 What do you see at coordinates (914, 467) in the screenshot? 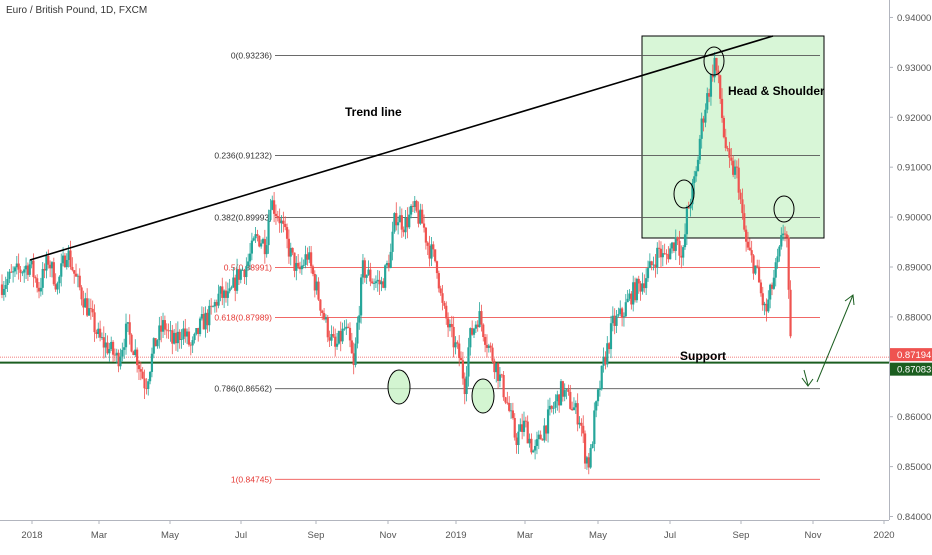
I see `y-tick-label: 0.85000` at bounding box center [914, 467].